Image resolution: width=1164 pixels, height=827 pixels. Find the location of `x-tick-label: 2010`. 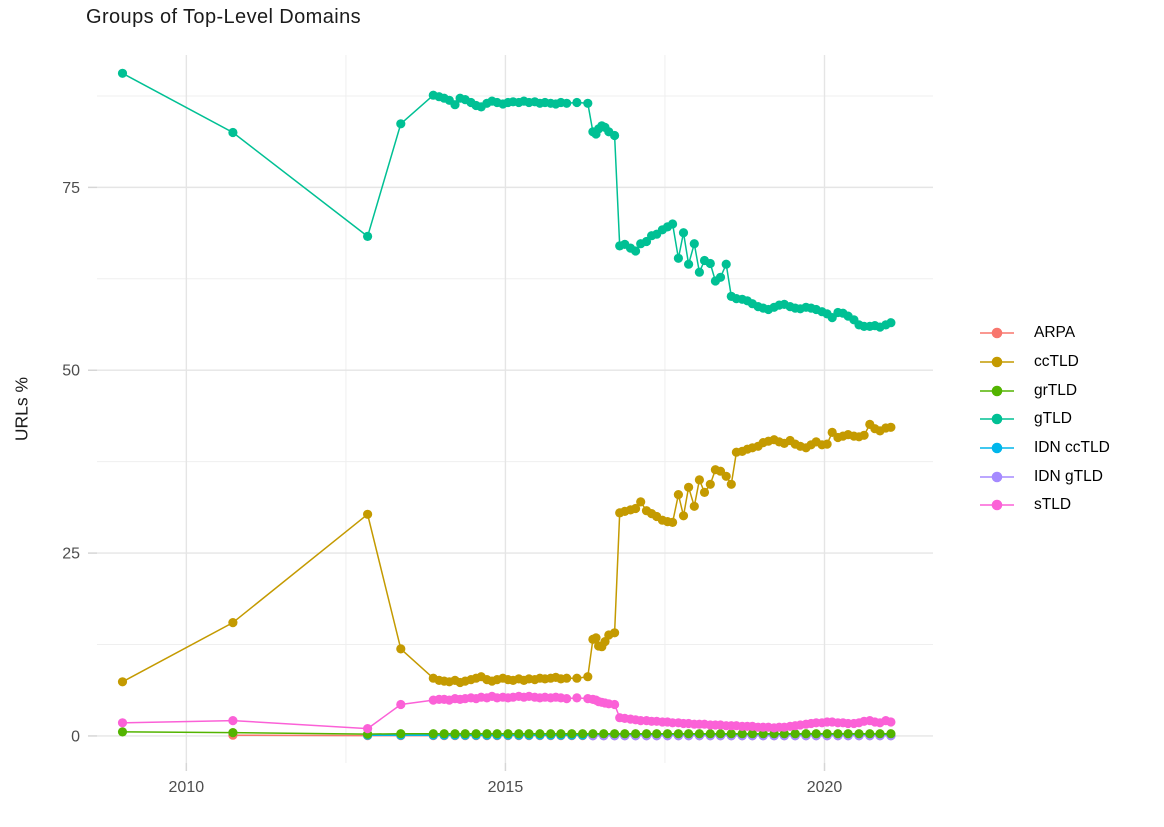

x-tick-label: 2010 is located at coordinates (187, 787).